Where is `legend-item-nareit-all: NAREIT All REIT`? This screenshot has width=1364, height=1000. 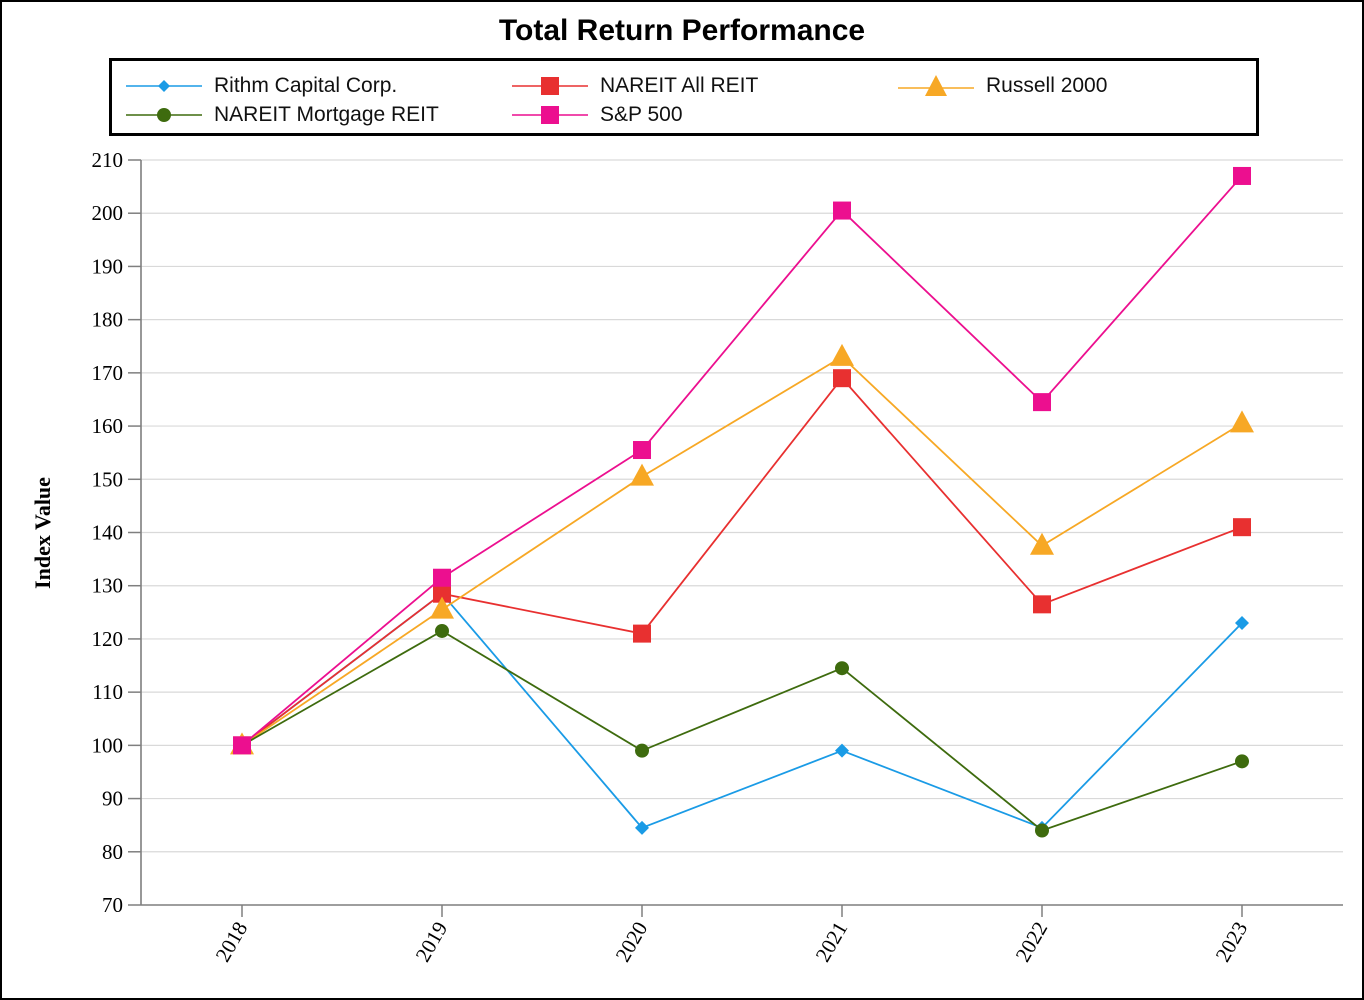 legend-item-nareit-all: NAREIT All REIT is located at coordinates (634, 86).